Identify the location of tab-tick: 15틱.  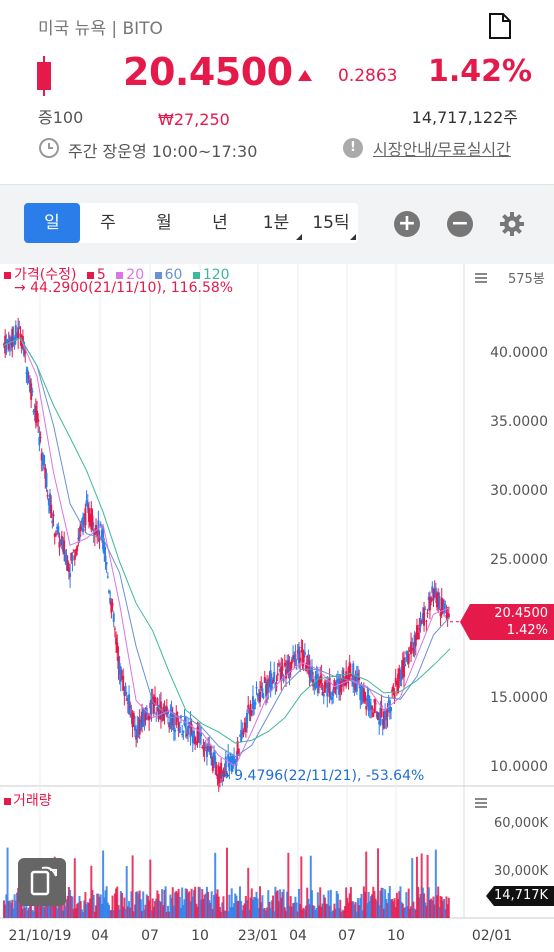
(331, 223).